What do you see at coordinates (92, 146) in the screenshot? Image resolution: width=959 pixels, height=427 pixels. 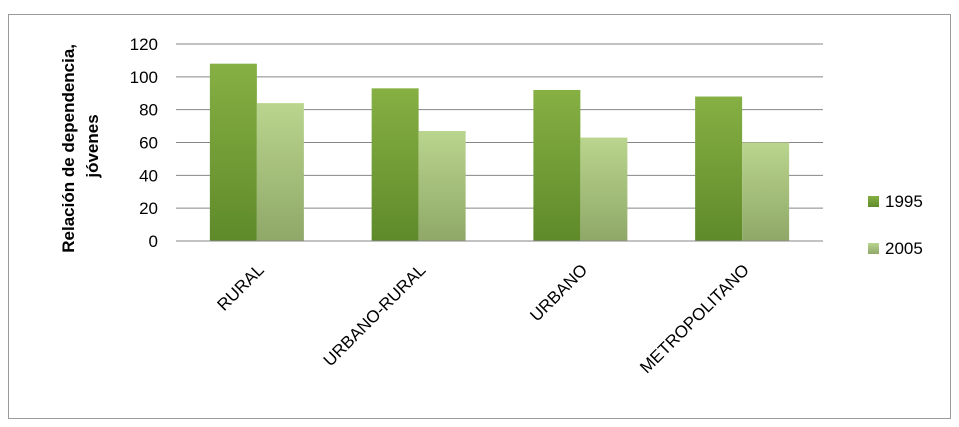 I see `y-axis-label-line-2: jóvenes` at bounding box center [92, 146].